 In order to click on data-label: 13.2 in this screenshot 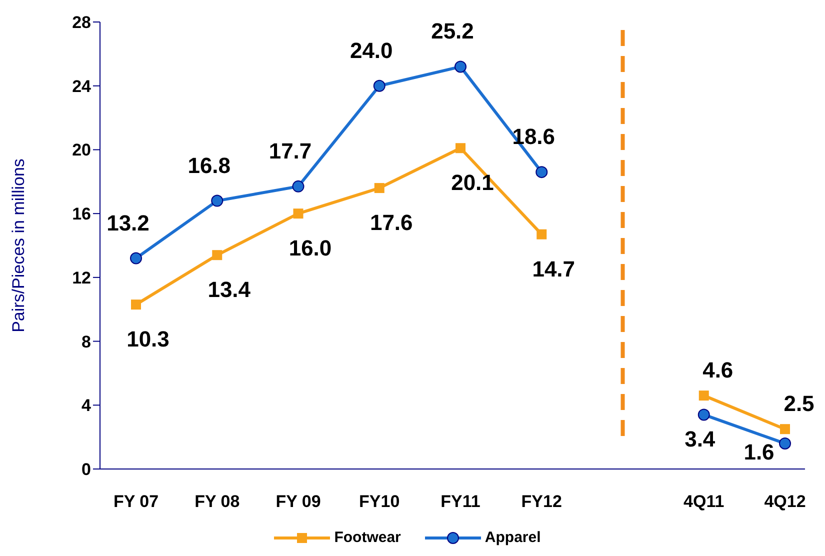, I will do `click(128, 223)`.